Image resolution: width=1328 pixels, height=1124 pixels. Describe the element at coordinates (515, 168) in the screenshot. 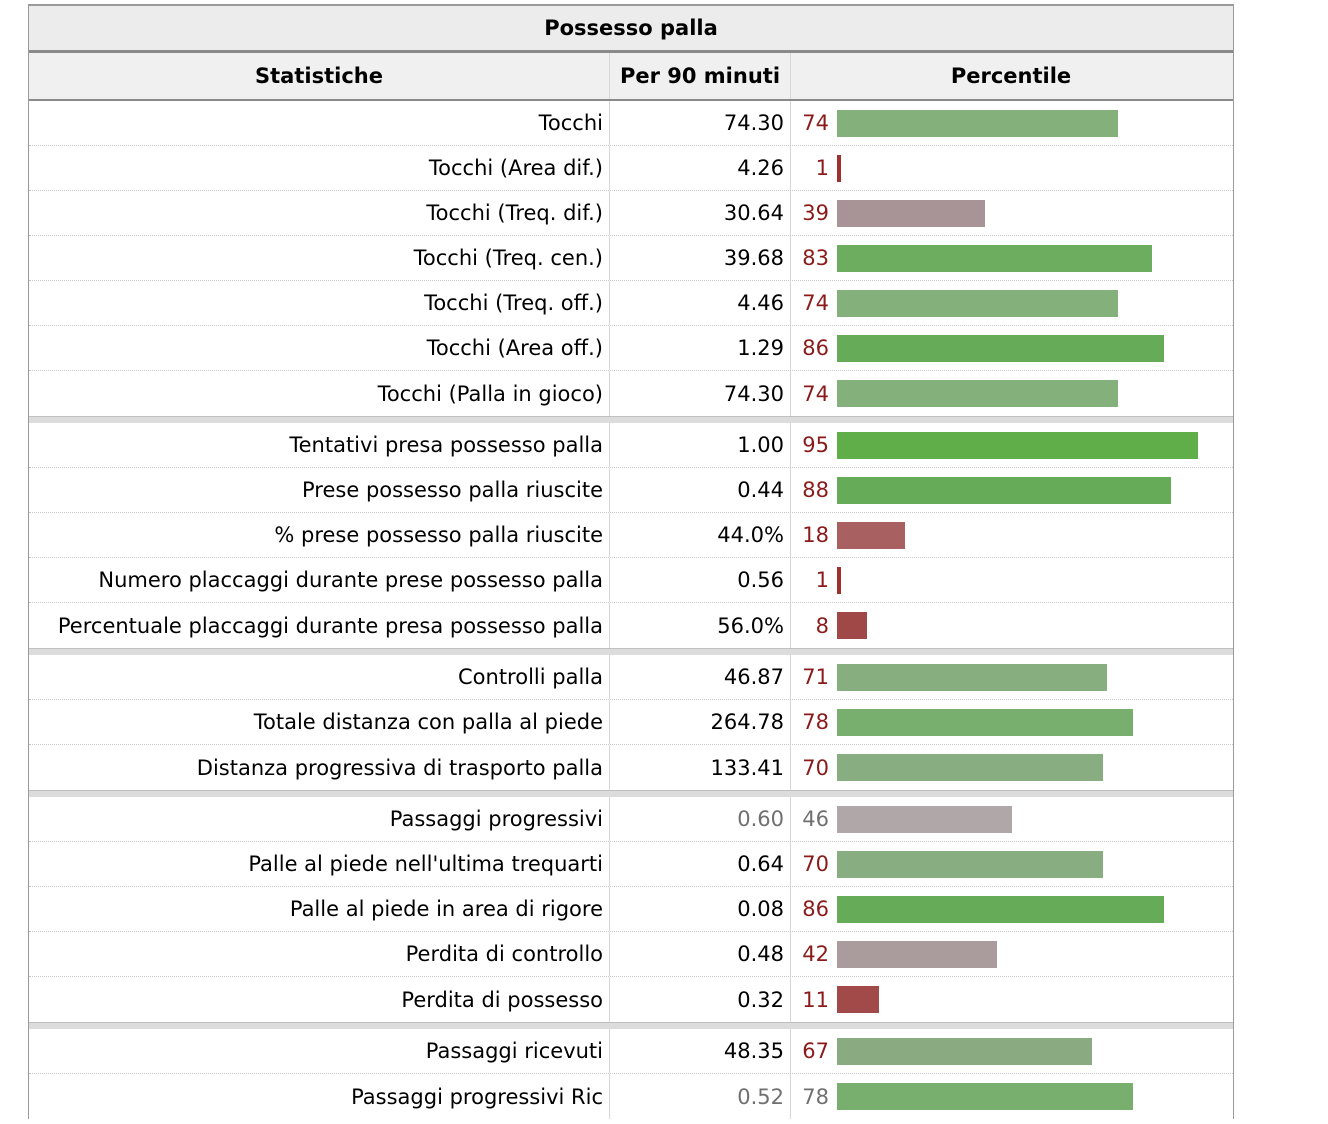

I see `stat-label: Tocchi (Area dif.)` at that location.